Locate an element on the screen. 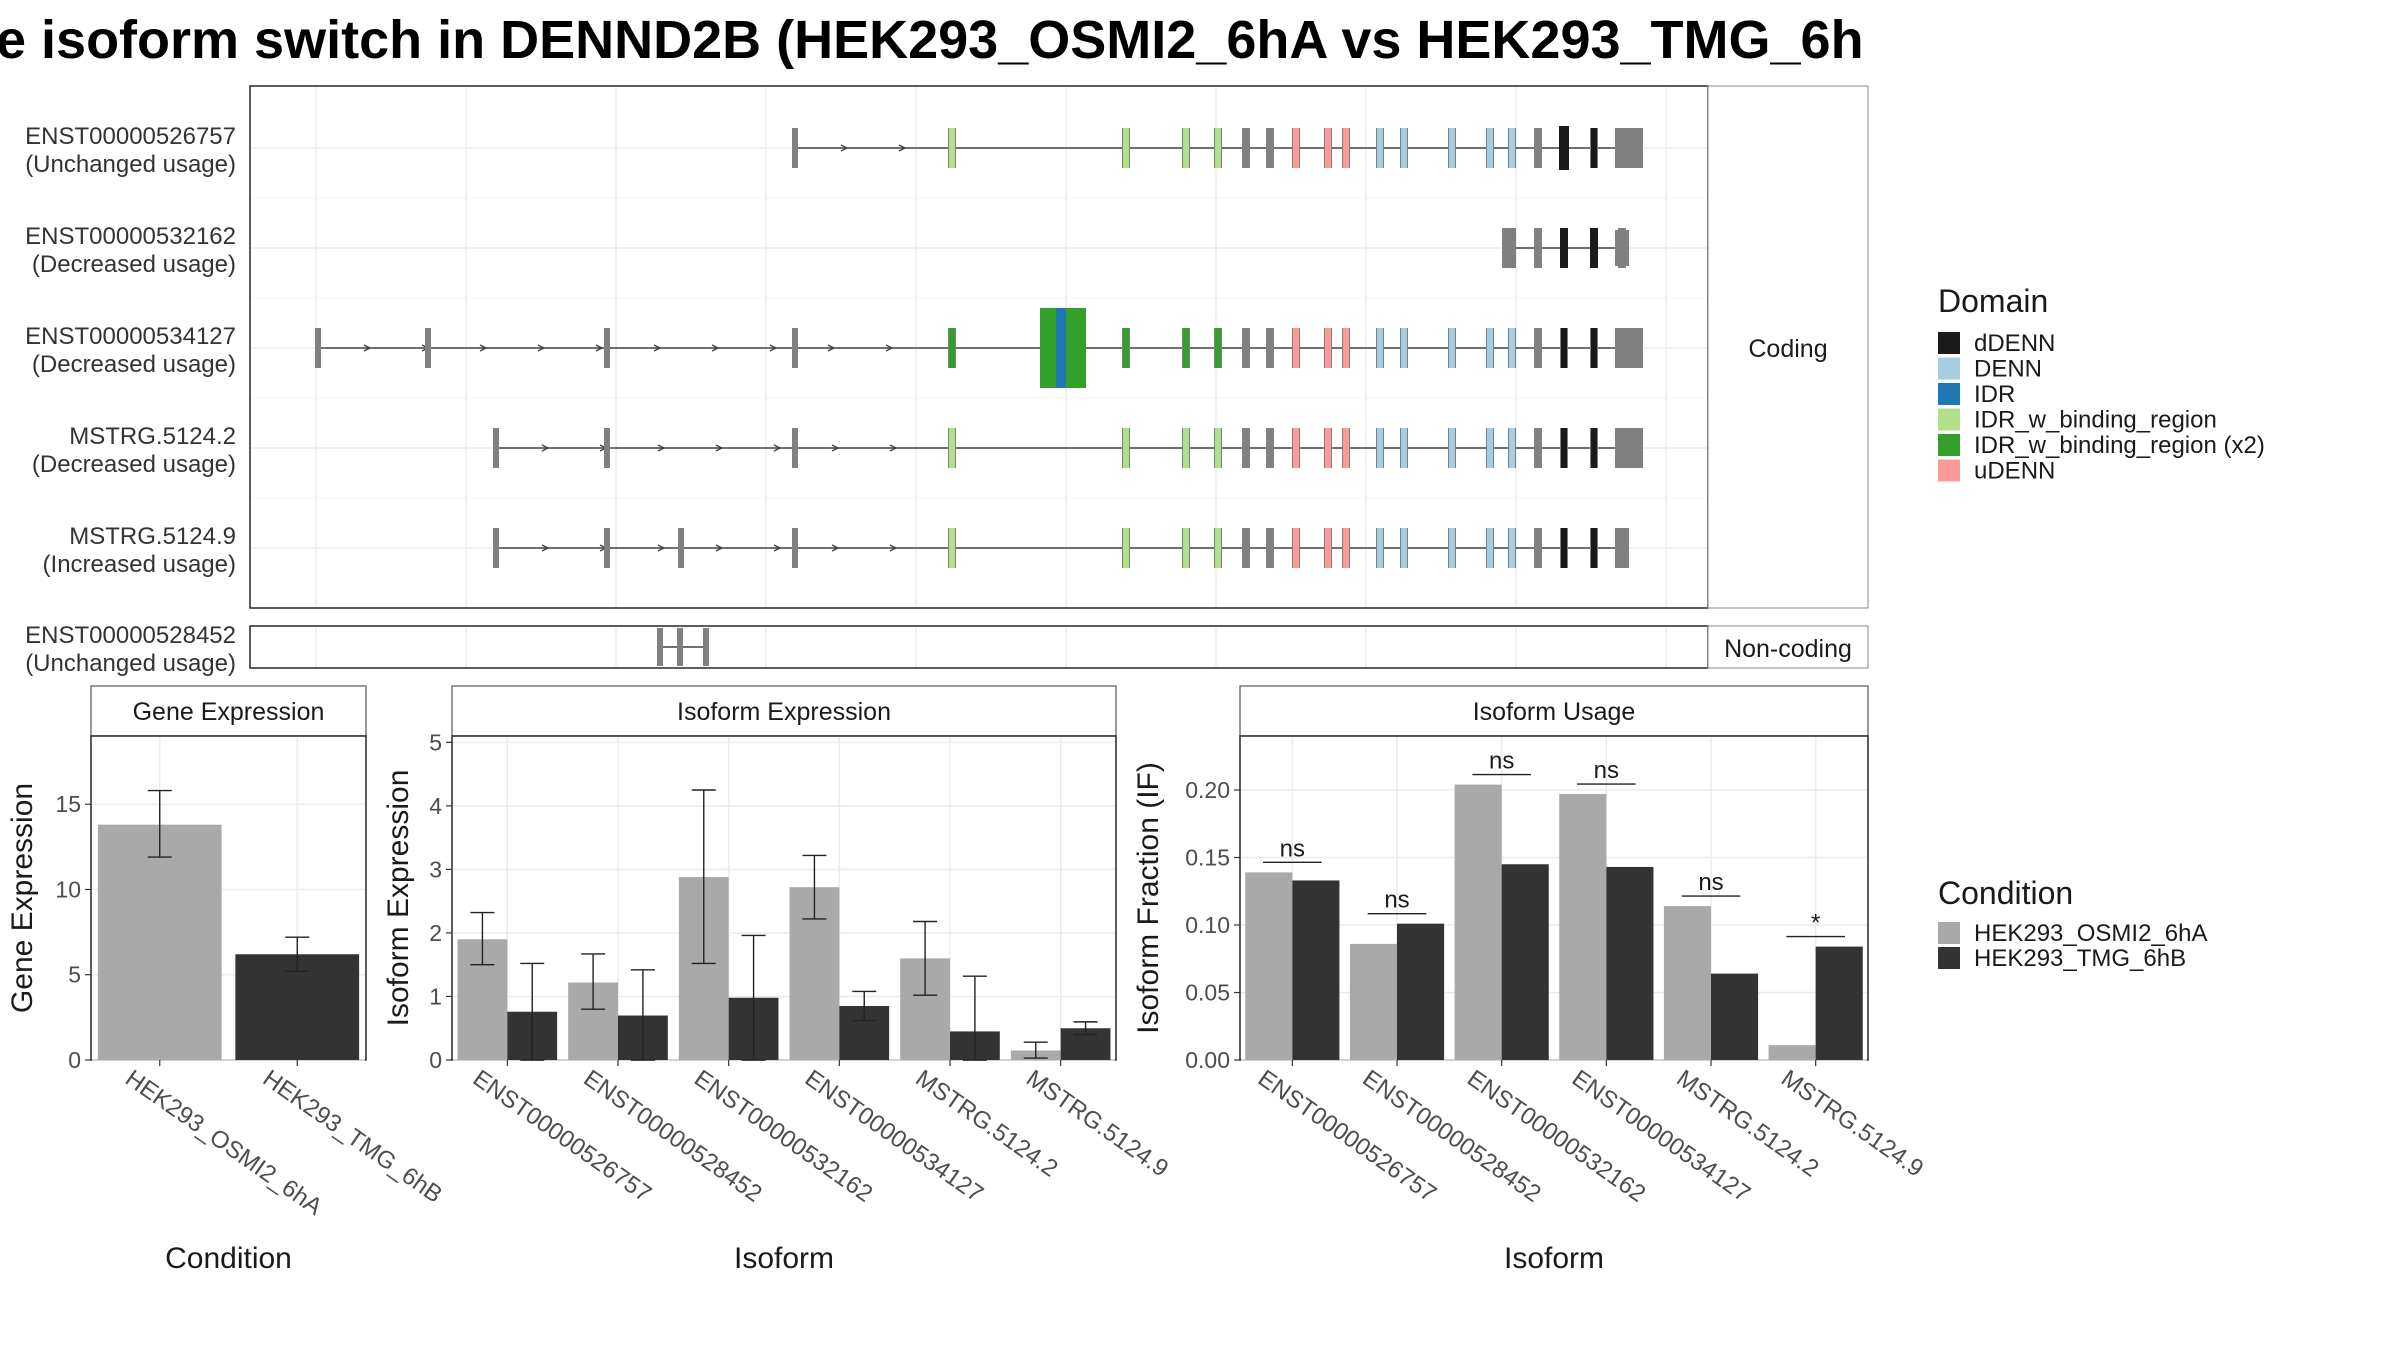 The width and height of the screenshot is (2400, 1350). transcript-usage-label: (Unchanged usage) is located at coordinates (130, 663).